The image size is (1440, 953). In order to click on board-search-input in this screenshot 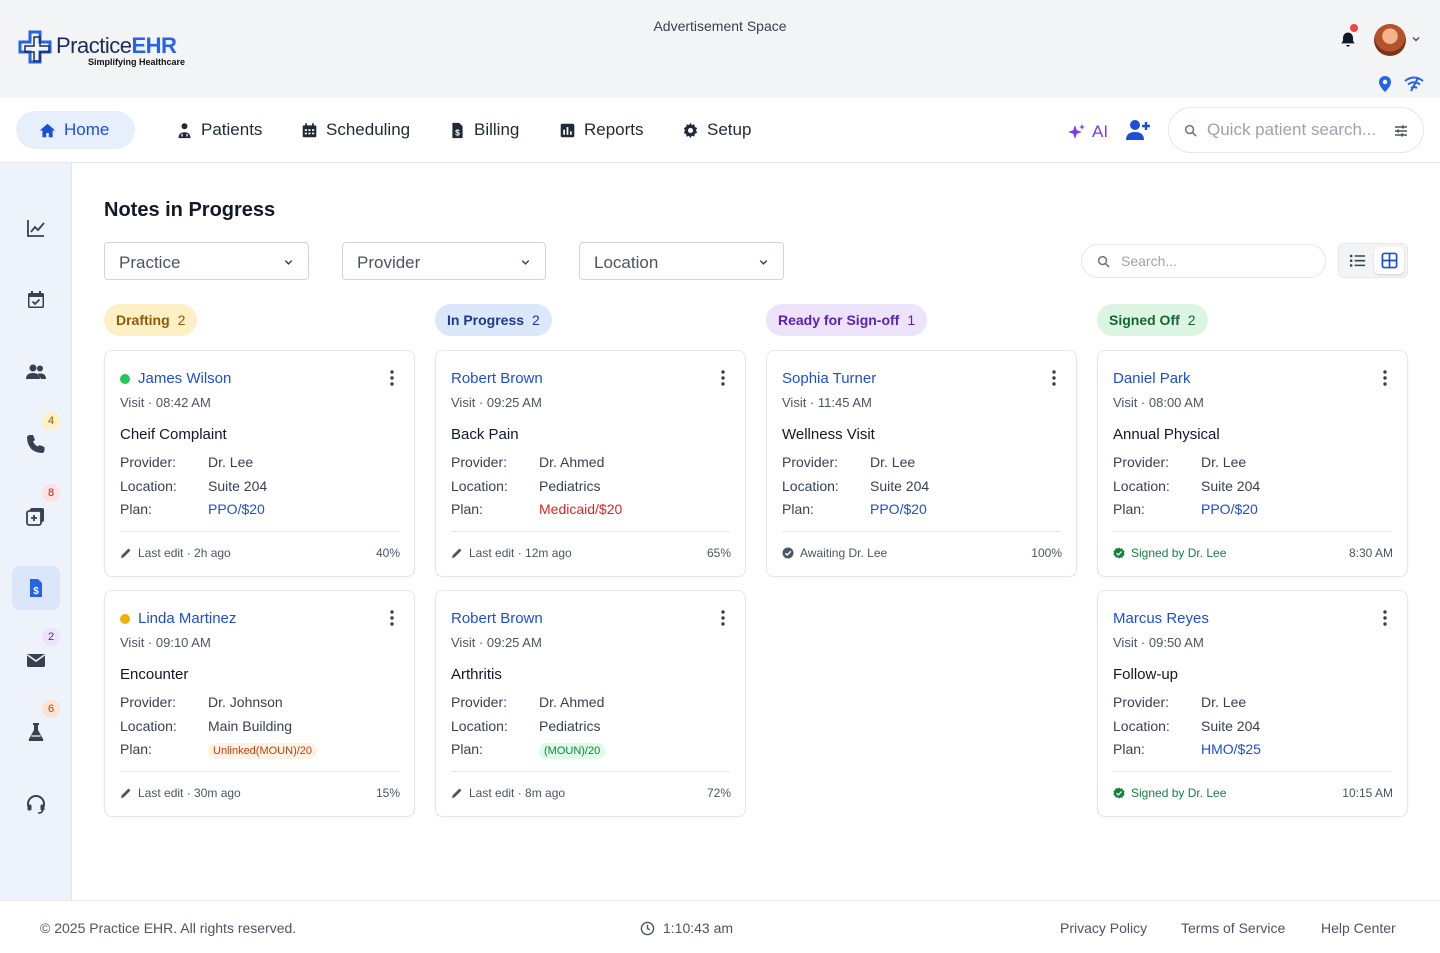, I will do `click(1216, 261)`.